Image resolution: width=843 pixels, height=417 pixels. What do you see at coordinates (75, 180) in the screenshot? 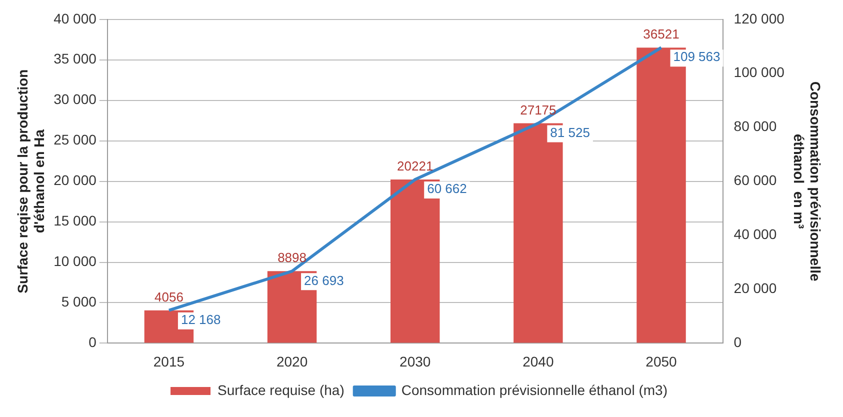
I see `y-tick-label: 20 000` at bounding box center [75, 180].